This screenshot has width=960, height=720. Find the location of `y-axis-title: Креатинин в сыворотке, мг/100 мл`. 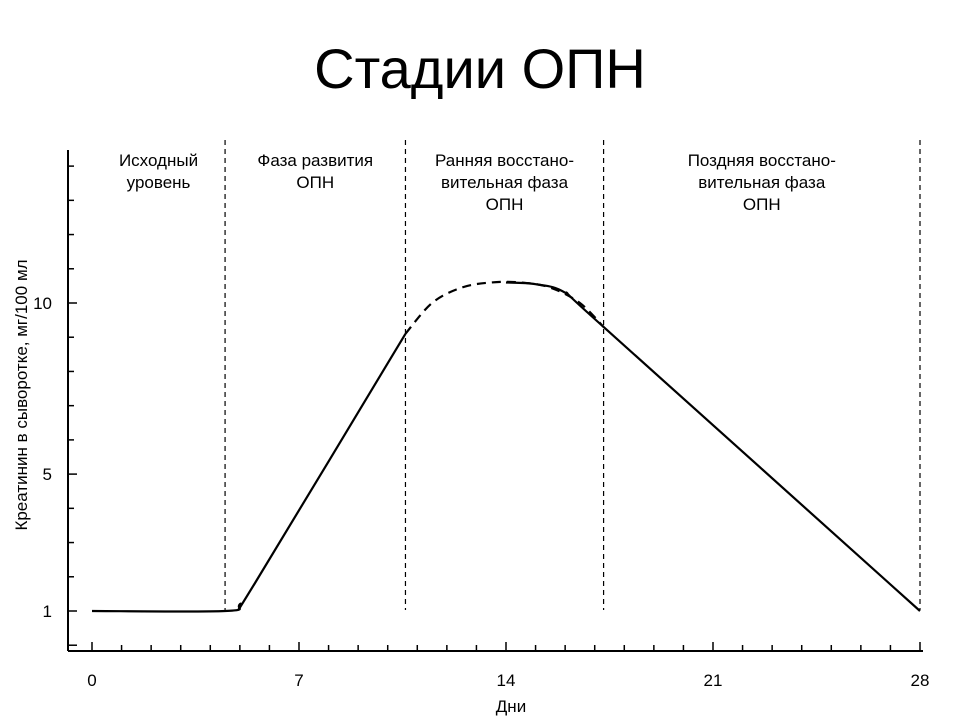

y-axis-title: Креатинин в сыворотке, мг/100 мл is located at coordinates (21, 394).